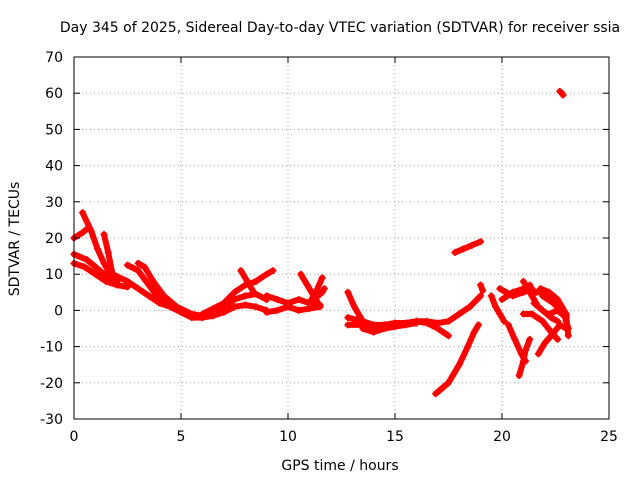 The height and width of the screenshot is (480, 640). I want to click on x-tick-label: 20, so click(502, 437).